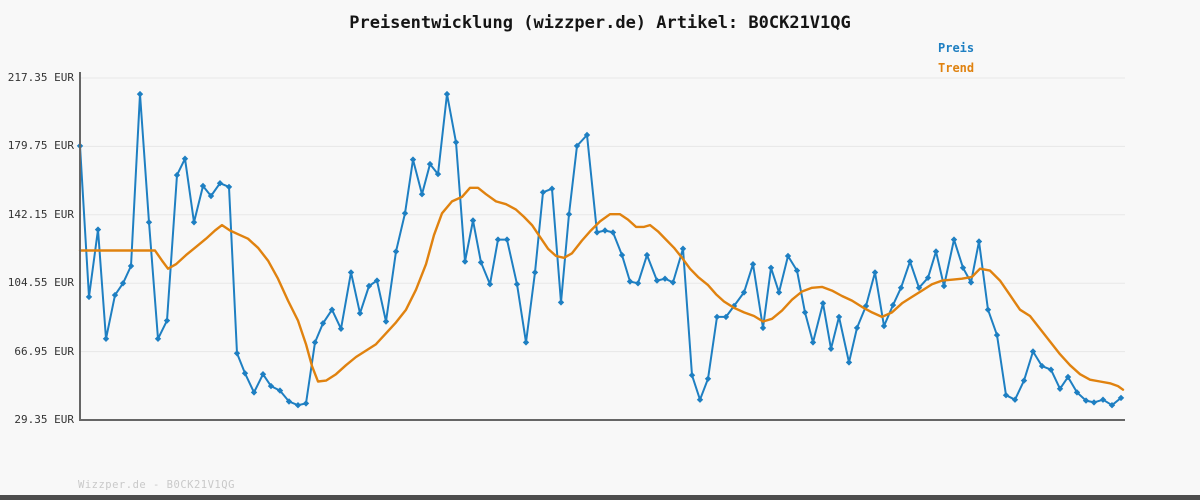 Image resolution: width=1200 pixels, height=500 pixels. What do you see at coordinates (40, 146) in the screenshot?
I see `y-tick-label: 179.75 EUR` at bounding box center [40, 146].